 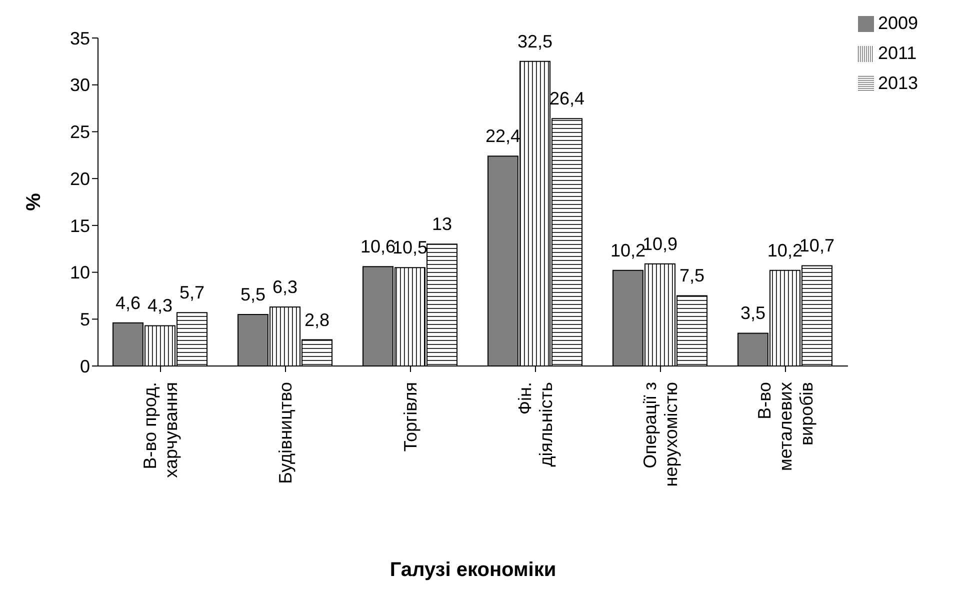 What do you see at coordinates (80, 38) in the screenshot?
I see `y-tick-label: 35` at bounding box center [80, 38].